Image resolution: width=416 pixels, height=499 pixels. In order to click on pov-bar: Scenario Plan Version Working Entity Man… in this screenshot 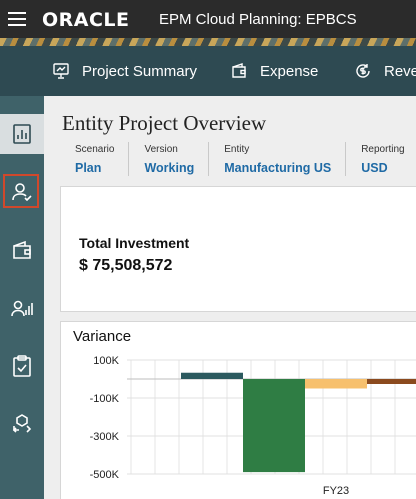, I will do `click(238, 159)`.